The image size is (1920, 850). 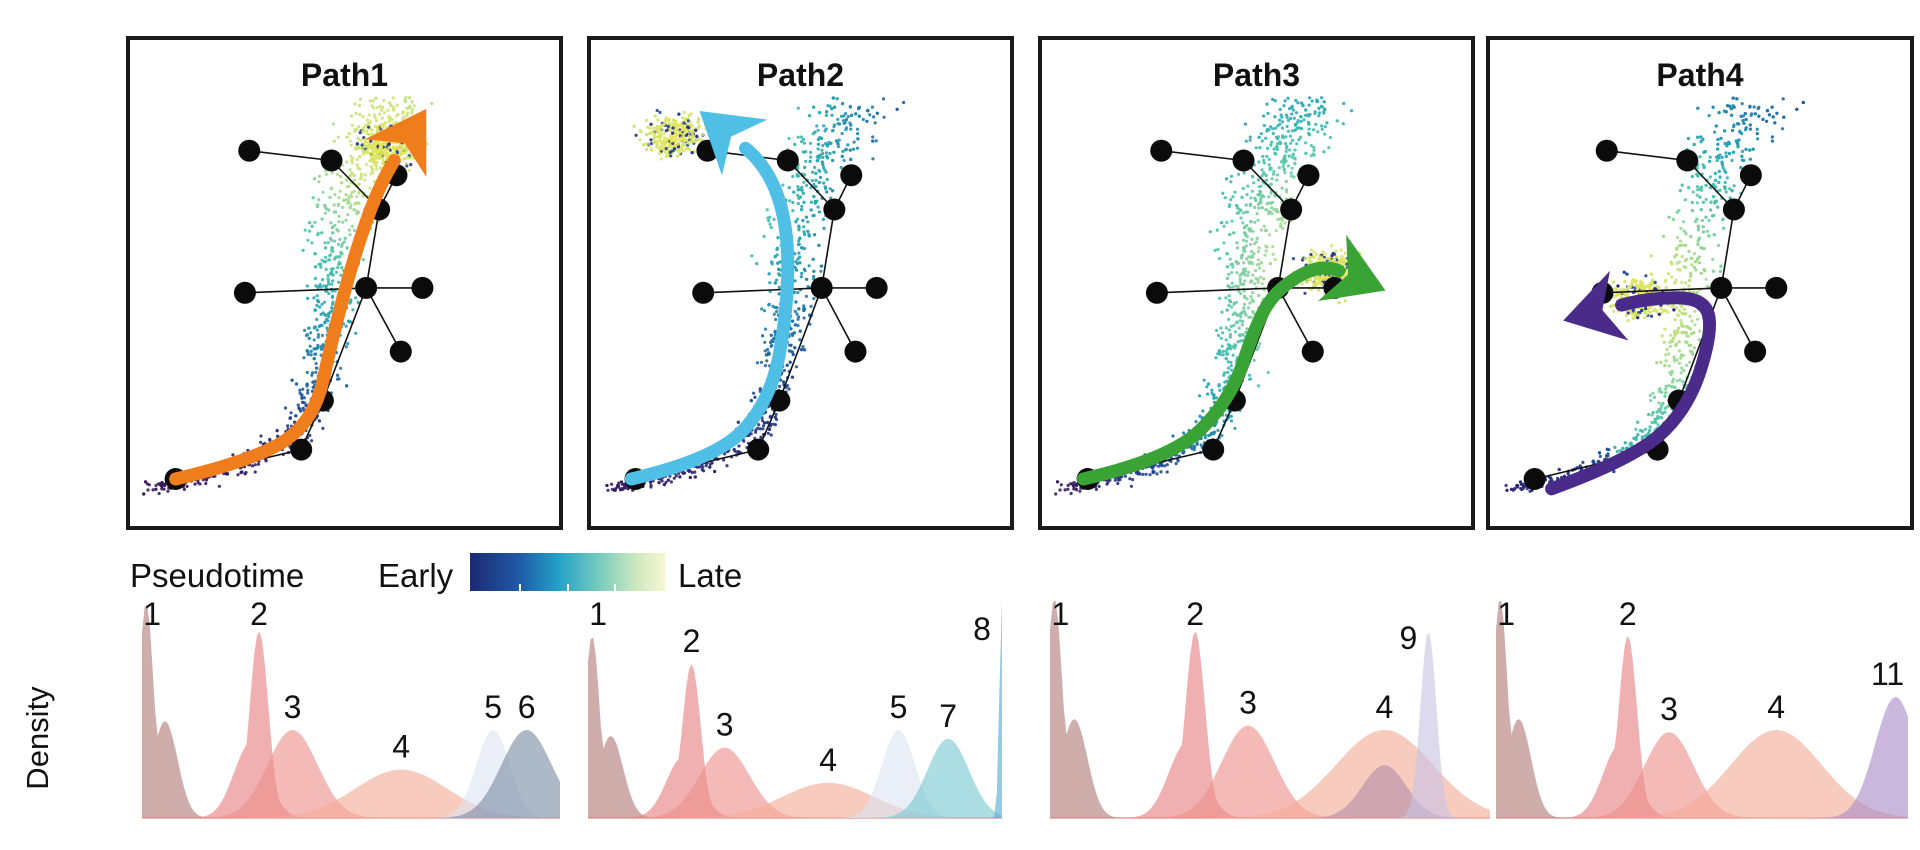 I want to click on pseudotime-legend: Pseudotime Early Late, so click(x=436, y=573).